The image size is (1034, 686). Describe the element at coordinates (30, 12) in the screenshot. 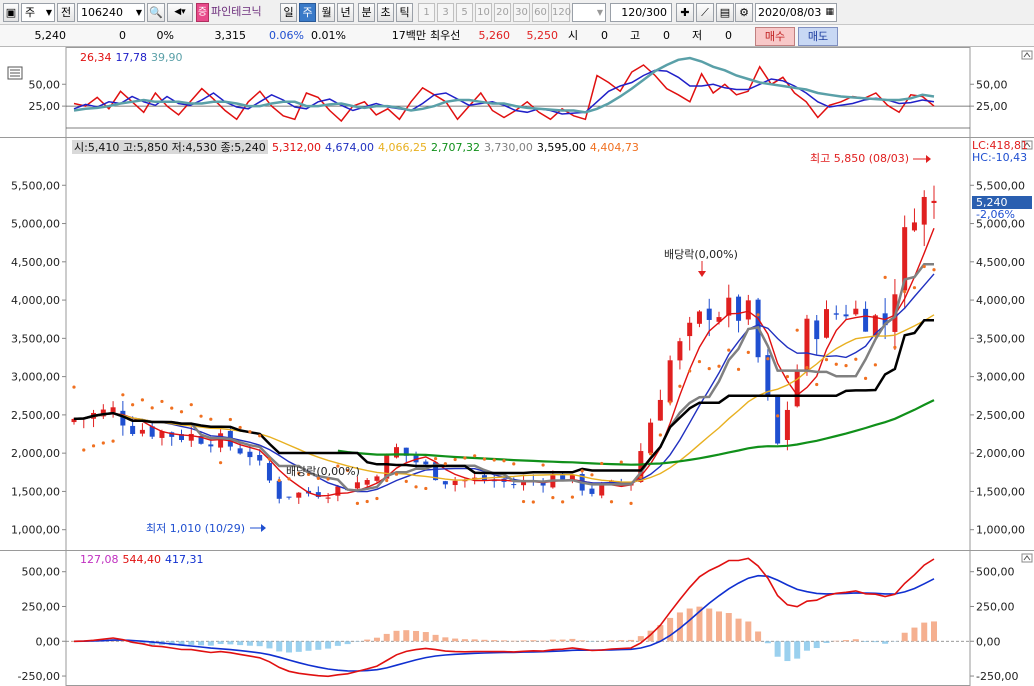

I see `period-type-value: 주` at that location.